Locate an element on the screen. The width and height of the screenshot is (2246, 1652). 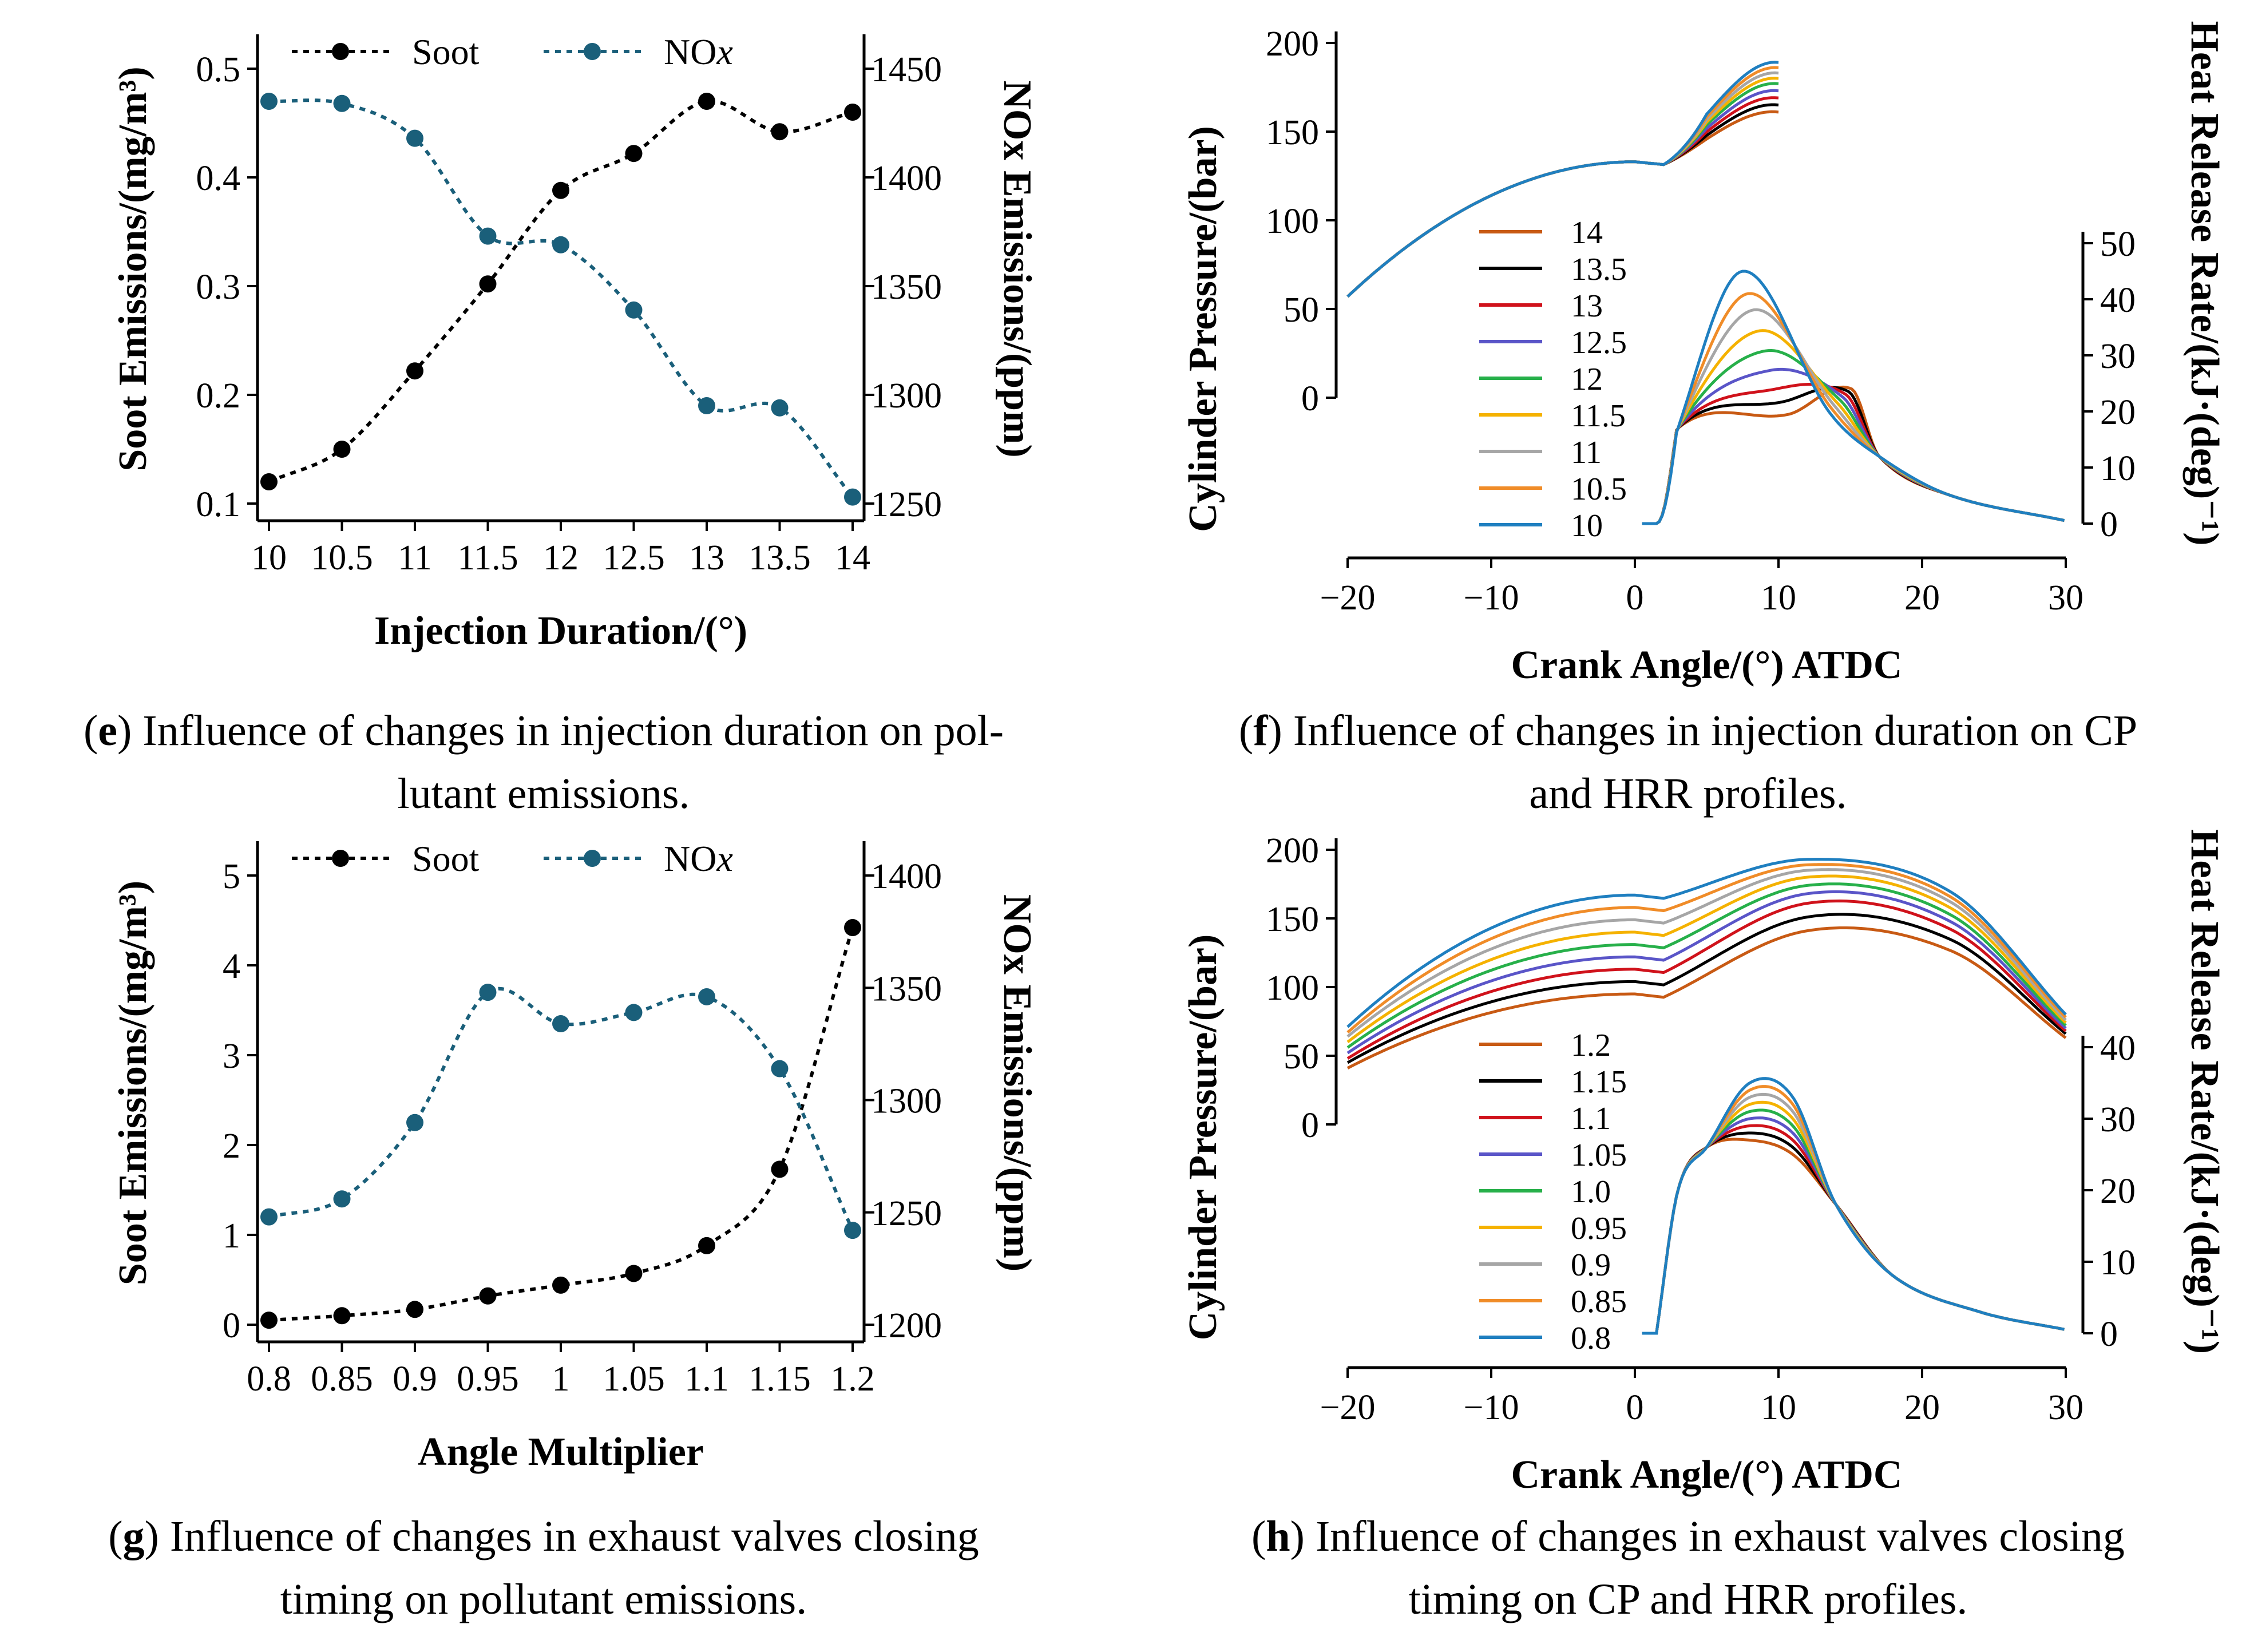
cp-curve-0.85 is located at coordinates (1706, 949).